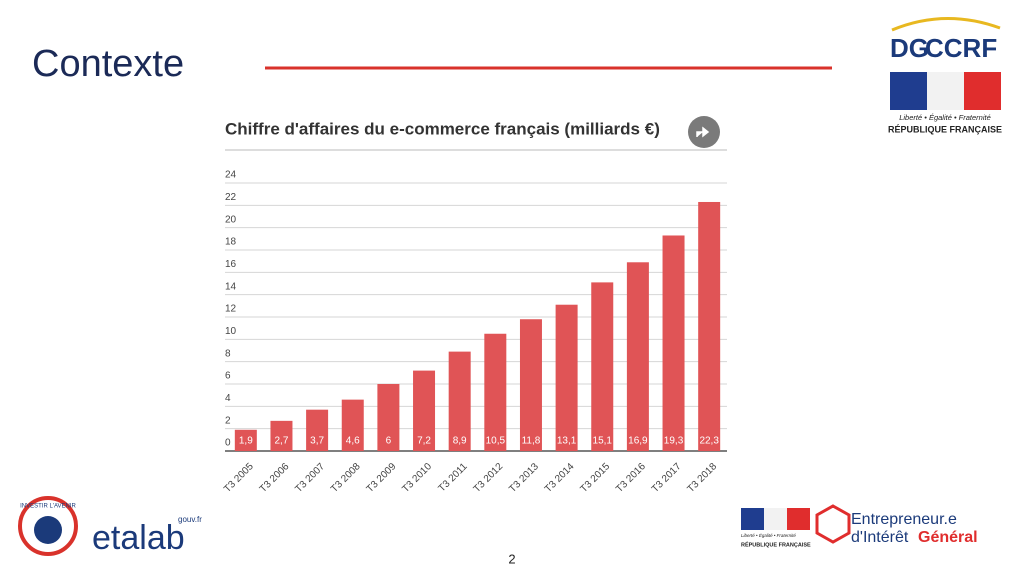 The image size is (1024, 581). Describe the element at coordinates (948, 537) in the screenshot. I see `eig-line2b: Général` at that location.